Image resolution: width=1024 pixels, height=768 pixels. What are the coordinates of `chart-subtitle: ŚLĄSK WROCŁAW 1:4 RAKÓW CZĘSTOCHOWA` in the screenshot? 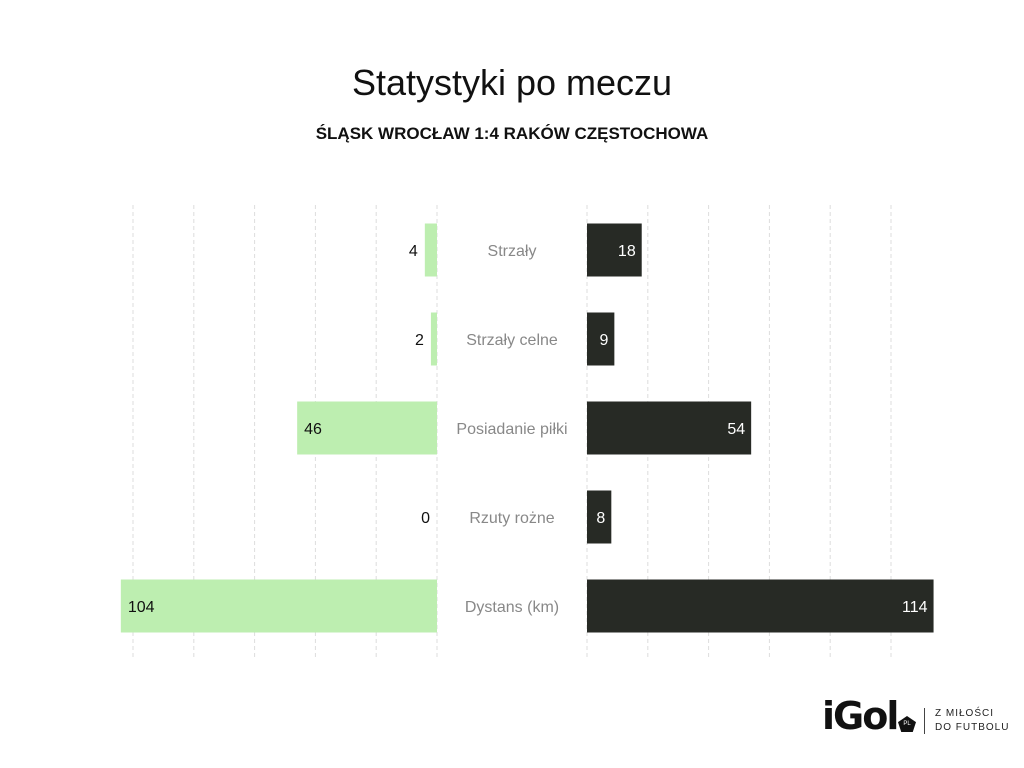 It's located at (512, 133).